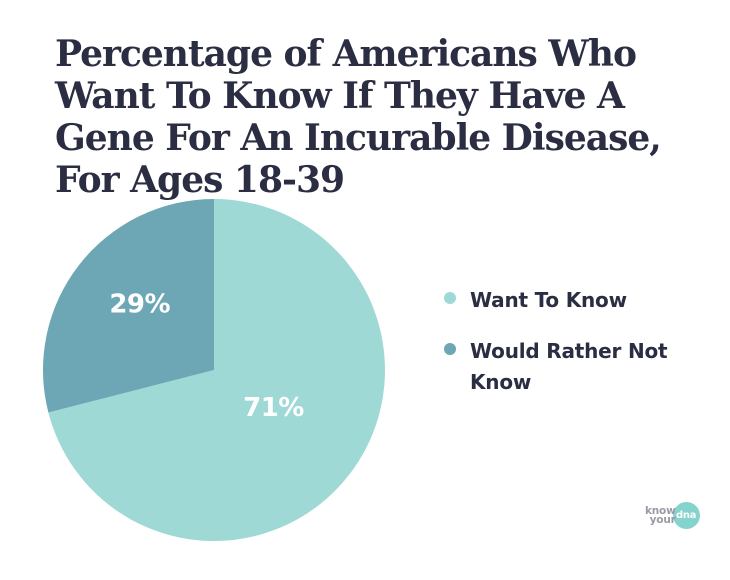  Describe the element at coordinates (346, 54) in the screenshot. I see `chart-title-line: Percentage of Americans Who` at that location.